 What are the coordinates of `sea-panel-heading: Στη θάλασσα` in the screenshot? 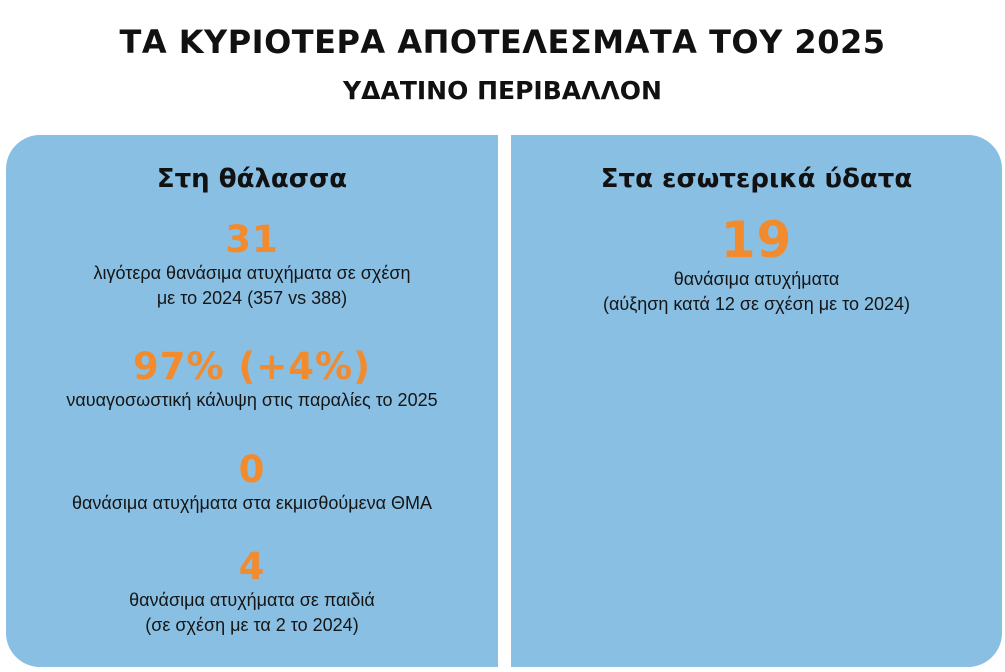 It's located at (252, 179).